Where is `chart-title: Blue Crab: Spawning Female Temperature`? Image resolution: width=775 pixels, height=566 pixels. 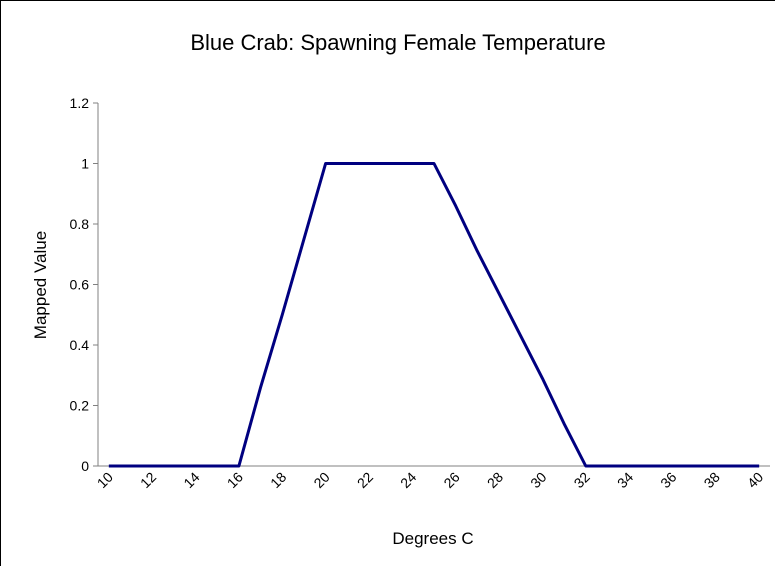 chart-title: Blue Crab: Spawning Female Temperature is located at coordinates (397, 42).